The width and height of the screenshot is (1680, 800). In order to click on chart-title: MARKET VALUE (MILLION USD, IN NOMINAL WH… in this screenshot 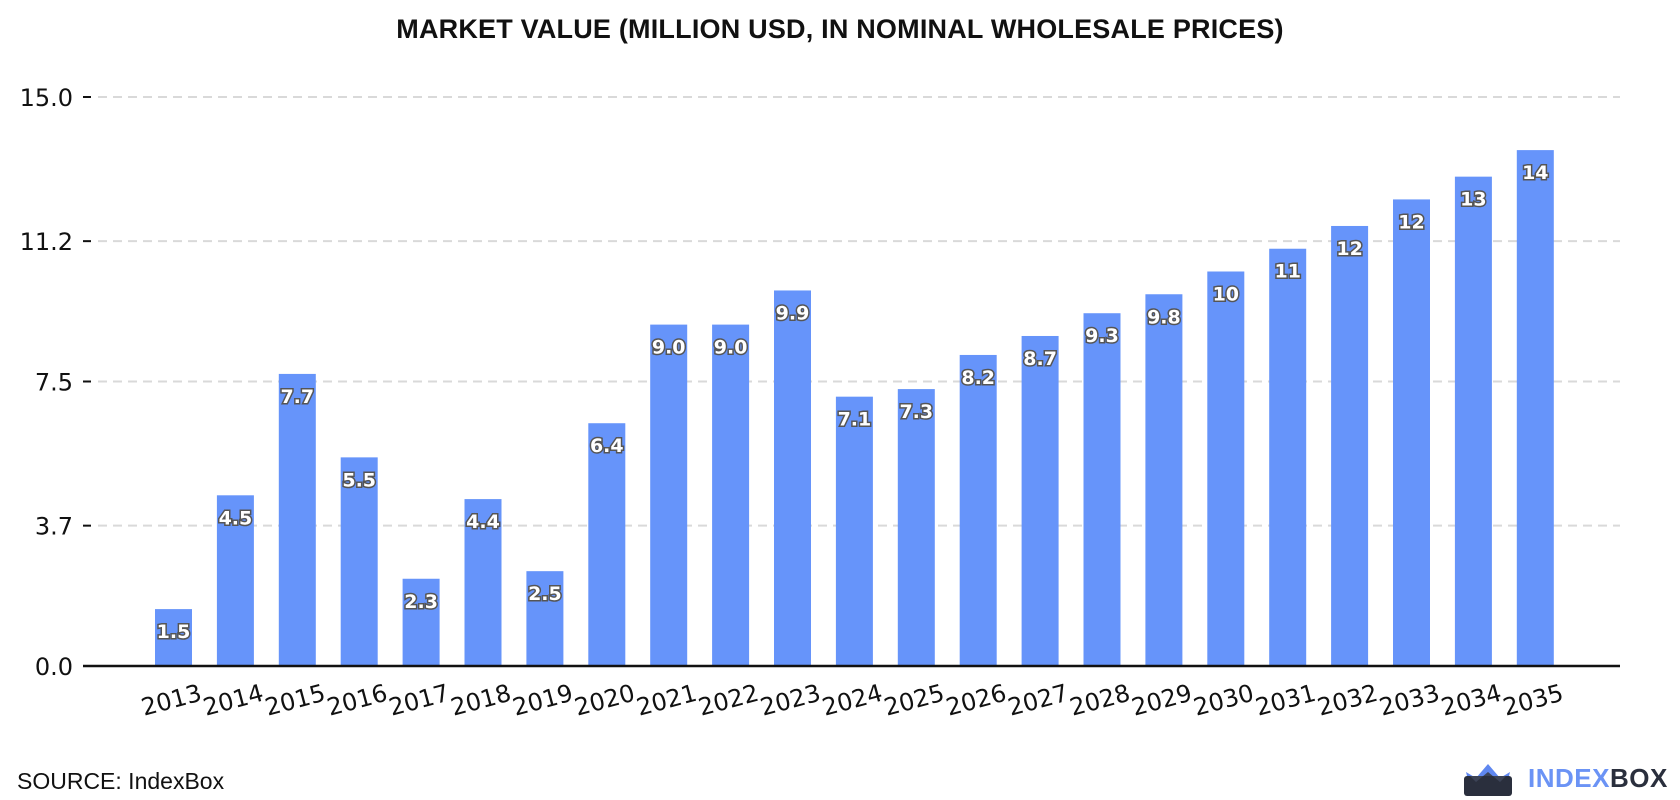, I will do `click(840, 29)`.